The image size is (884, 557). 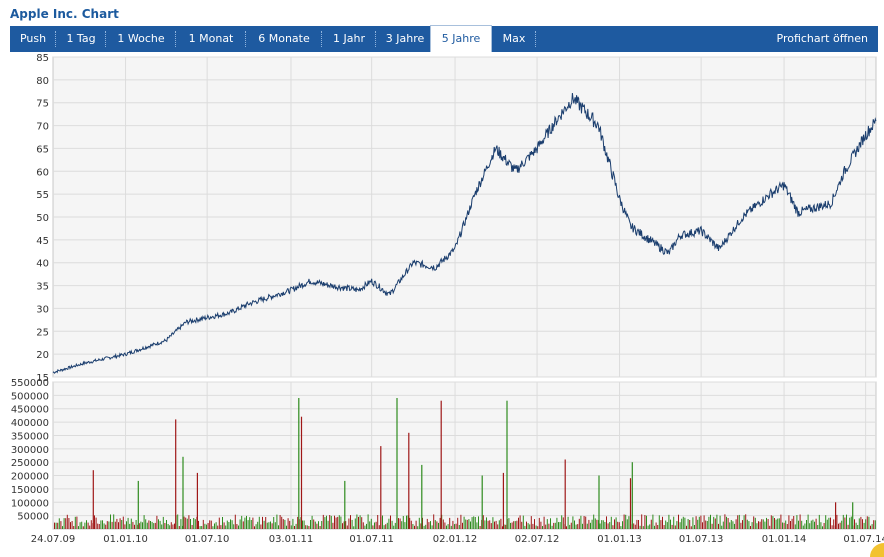 I want to click on tab-1-woche: 1 Woche, so click(x=141, y=39).